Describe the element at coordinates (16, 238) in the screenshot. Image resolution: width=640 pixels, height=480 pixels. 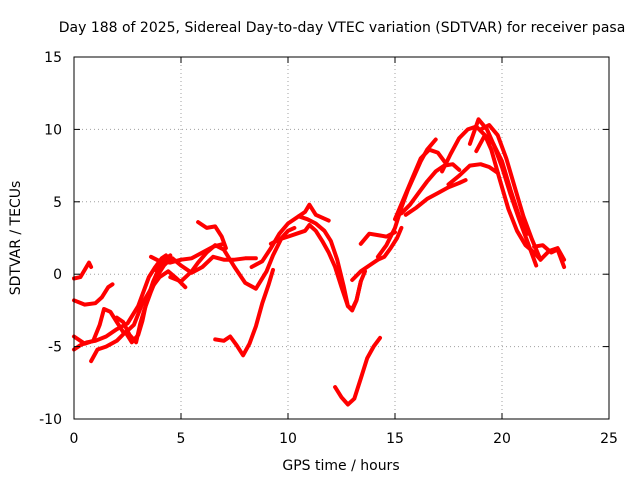
I see `y-axis-label: SDTVAR / TECUs` at that location.